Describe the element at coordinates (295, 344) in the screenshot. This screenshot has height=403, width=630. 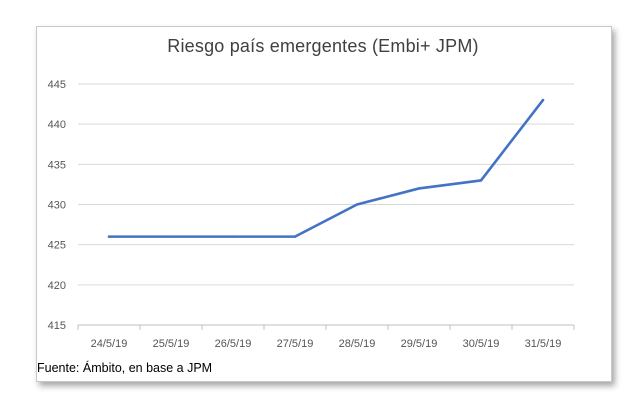
I see `x-tick-label: 27/5/19` at that location.